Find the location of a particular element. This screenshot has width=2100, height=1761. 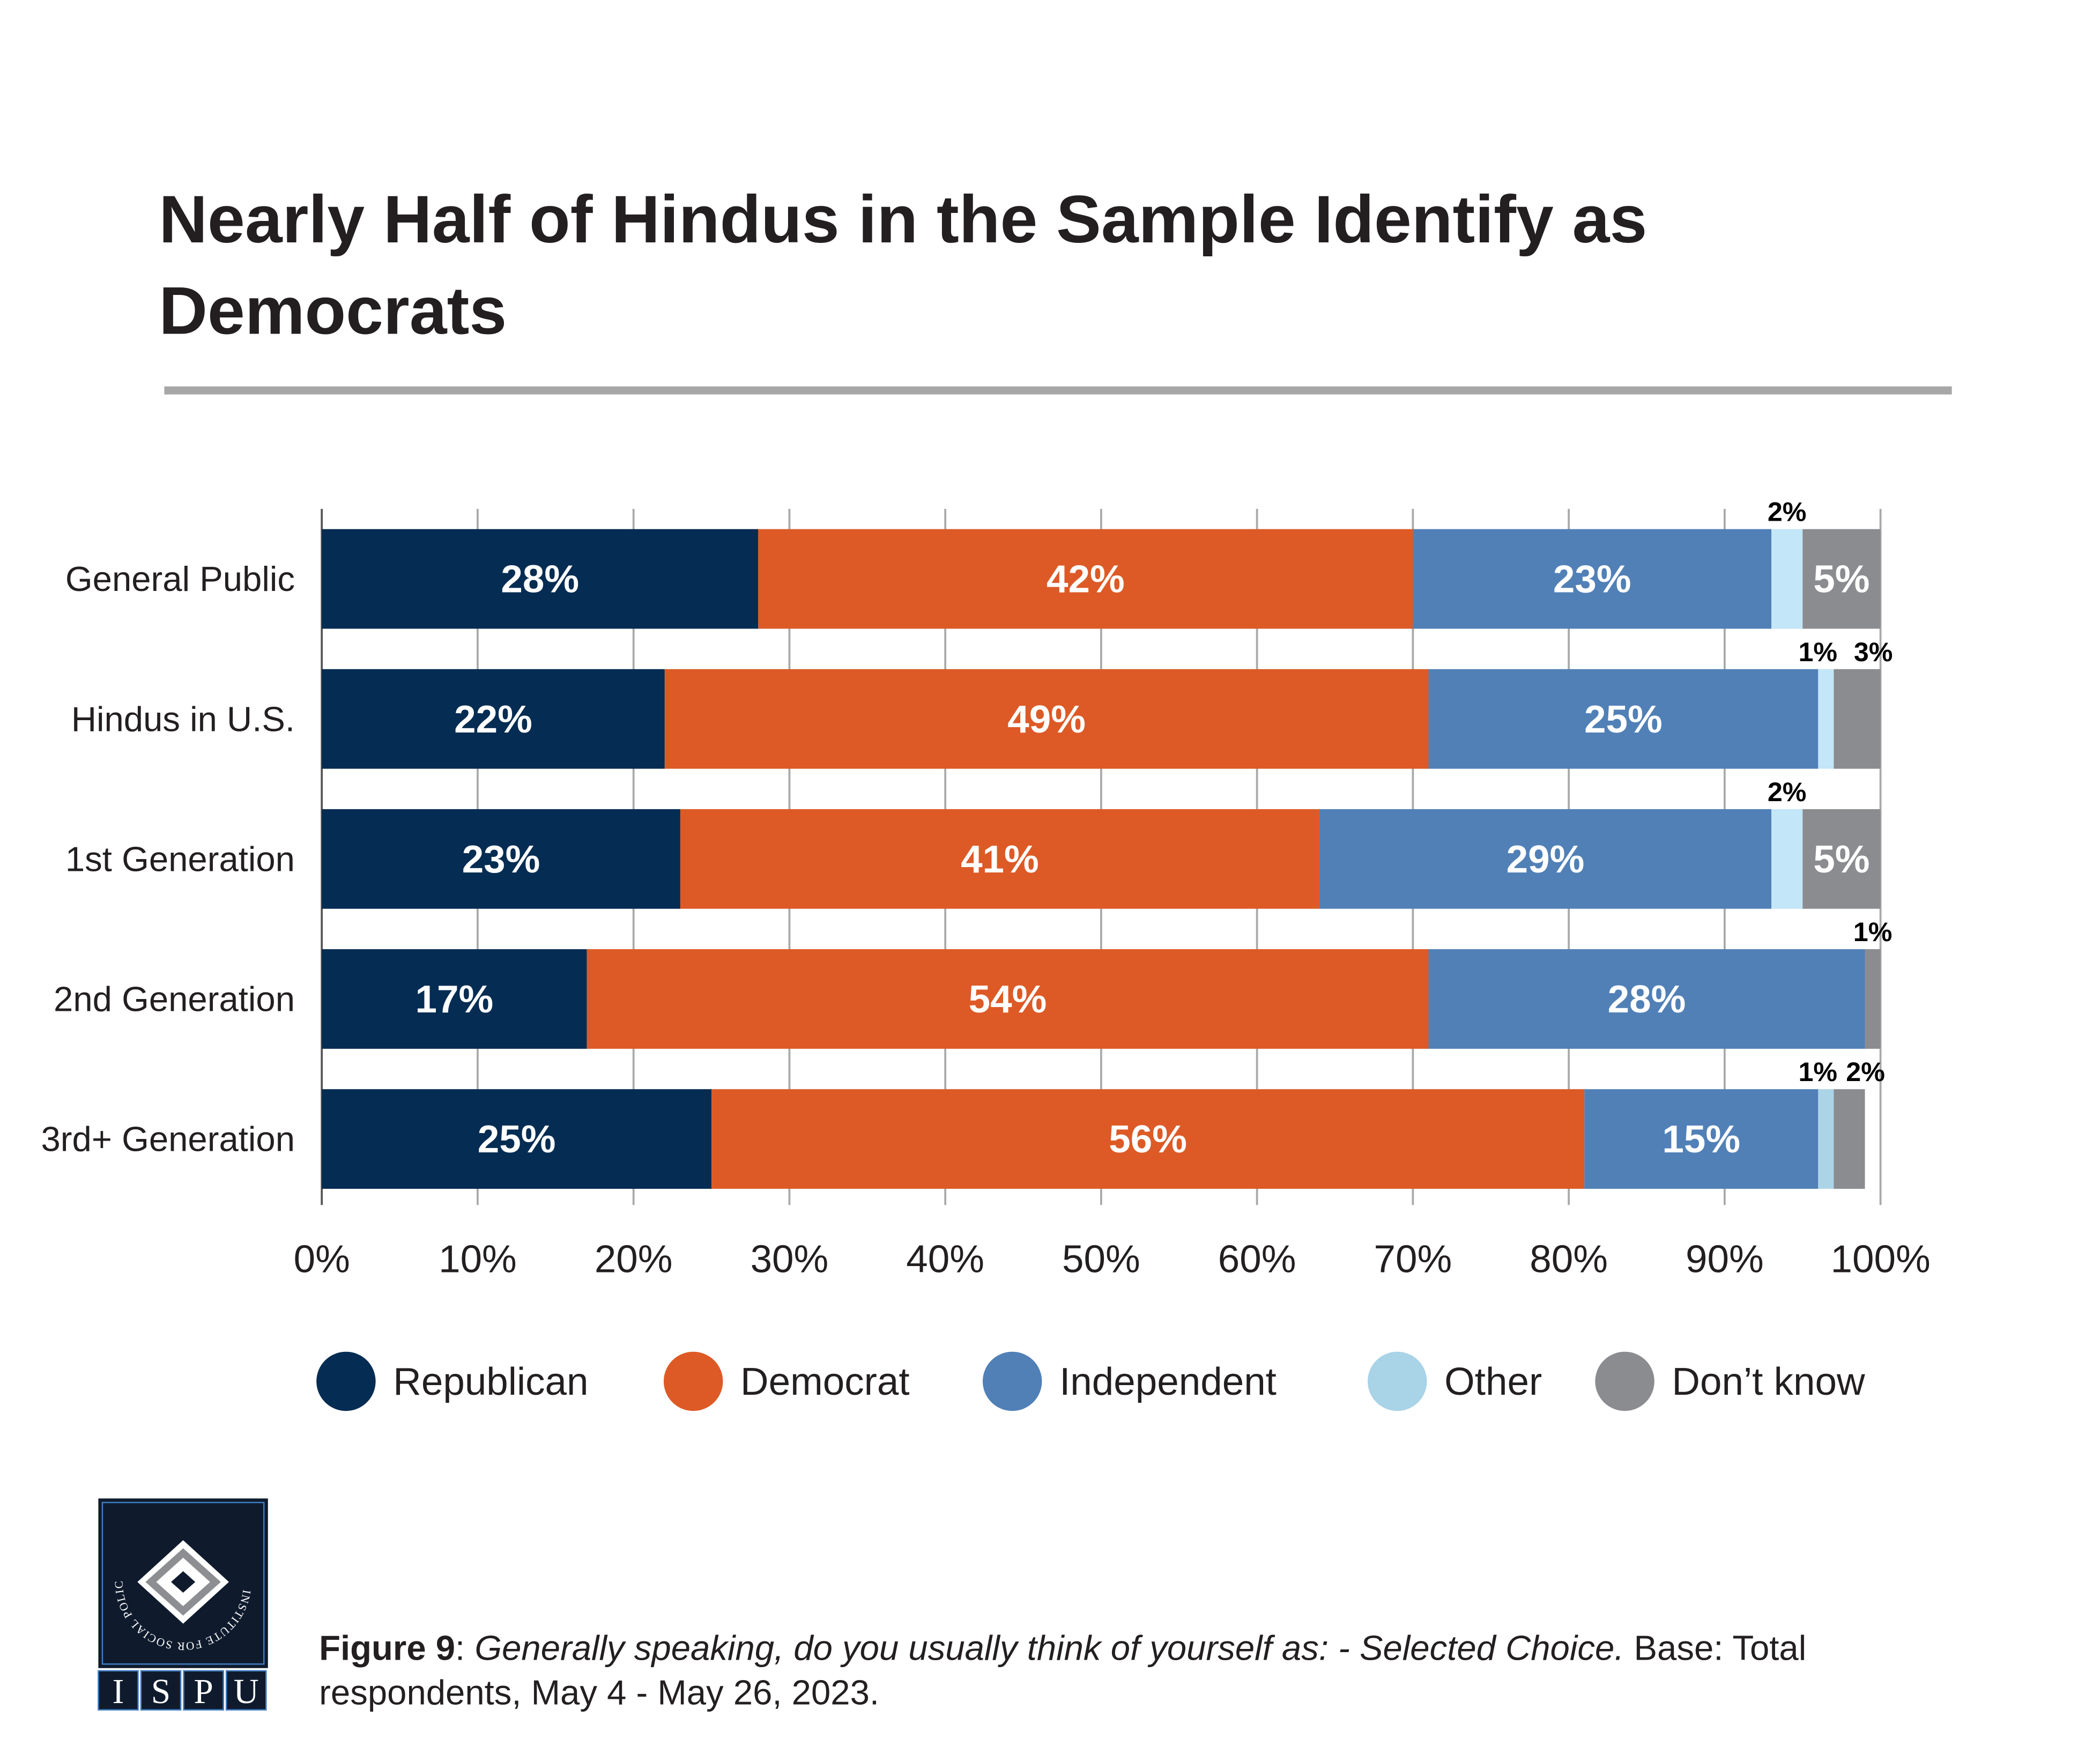

legend-label: Other is located at coordinates (1493, 1381).